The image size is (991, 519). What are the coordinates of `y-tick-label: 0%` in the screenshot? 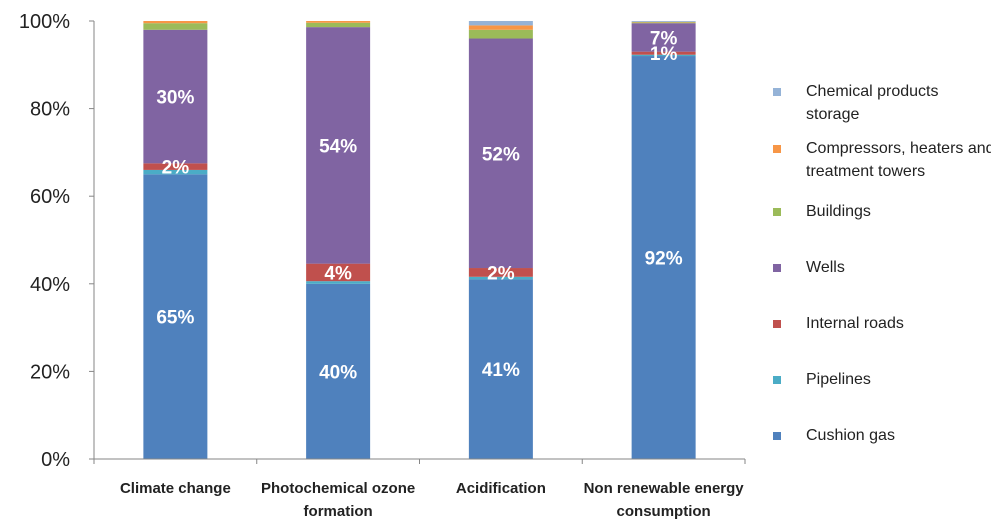 It's located at (55, 460).